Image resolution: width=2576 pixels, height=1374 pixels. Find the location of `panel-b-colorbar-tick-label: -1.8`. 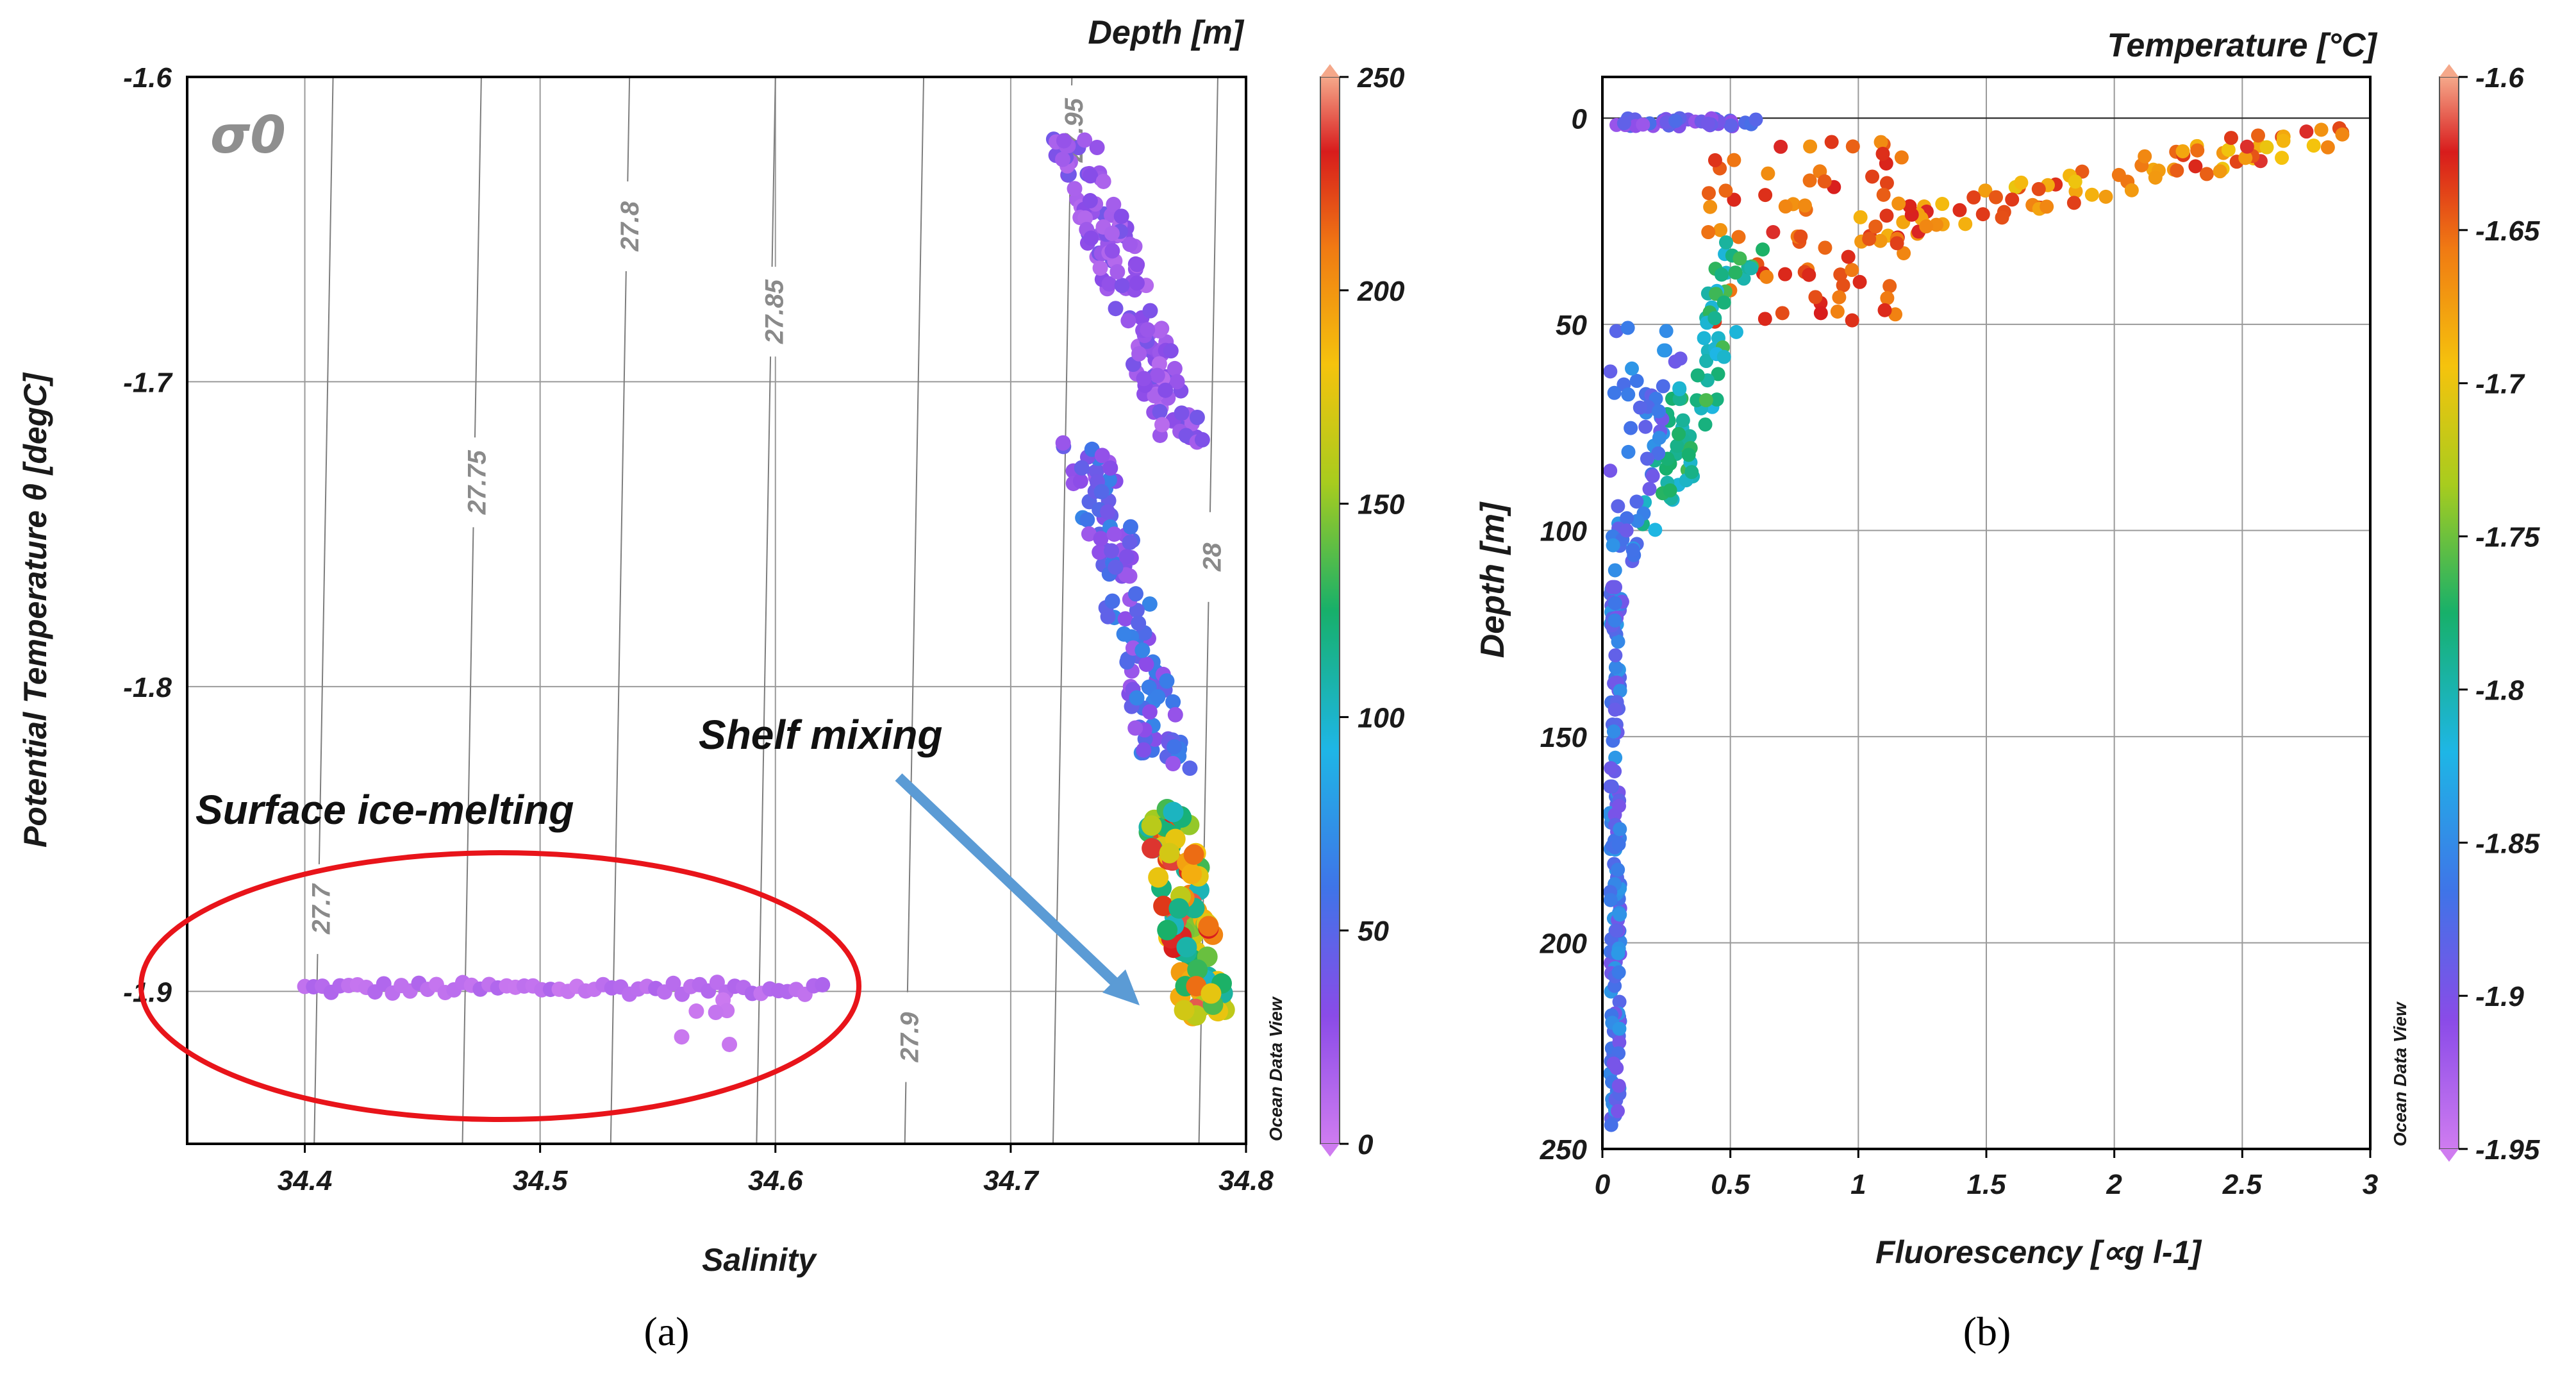

panel-b-colorbar-tick-label: -1.8 is located at coordinates (2499, 690).